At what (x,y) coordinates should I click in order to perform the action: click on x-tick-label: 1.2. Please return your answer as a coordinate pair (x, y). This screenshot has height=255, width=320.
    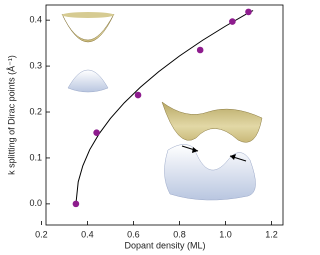
    Looking at the image, I should click on (271, 234).